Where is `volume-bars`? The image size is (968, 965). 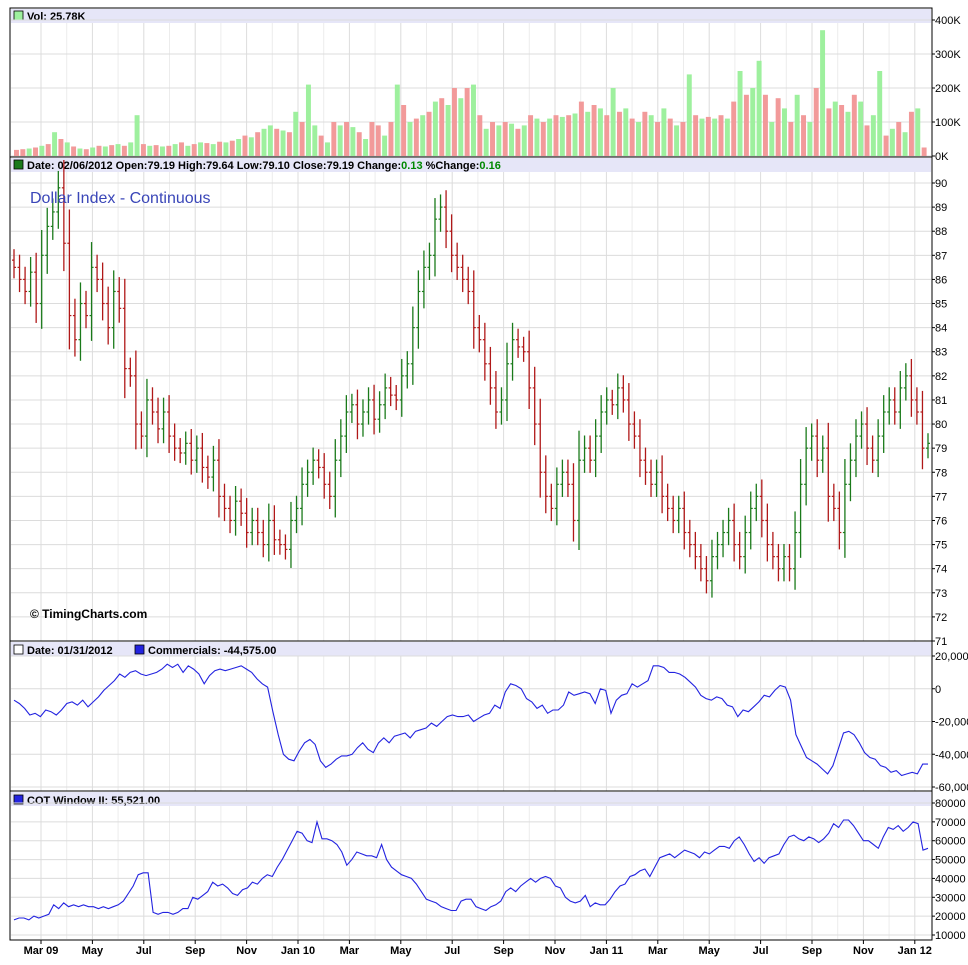
volume-bars is located at coordinates (470, 93).